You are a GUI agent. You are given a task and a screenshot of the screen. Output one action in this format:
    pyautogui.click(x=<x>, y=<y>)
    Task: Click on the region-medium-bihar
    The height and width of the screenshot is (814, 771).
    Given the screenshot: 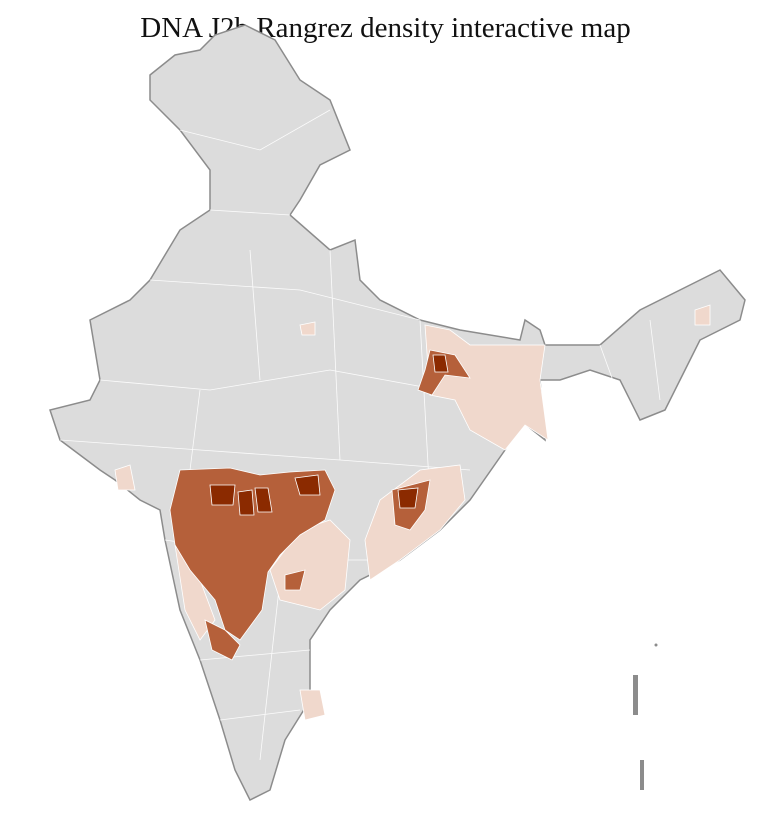 What is the action you would take?
    pyautogui.click(x=444, y=372)
    